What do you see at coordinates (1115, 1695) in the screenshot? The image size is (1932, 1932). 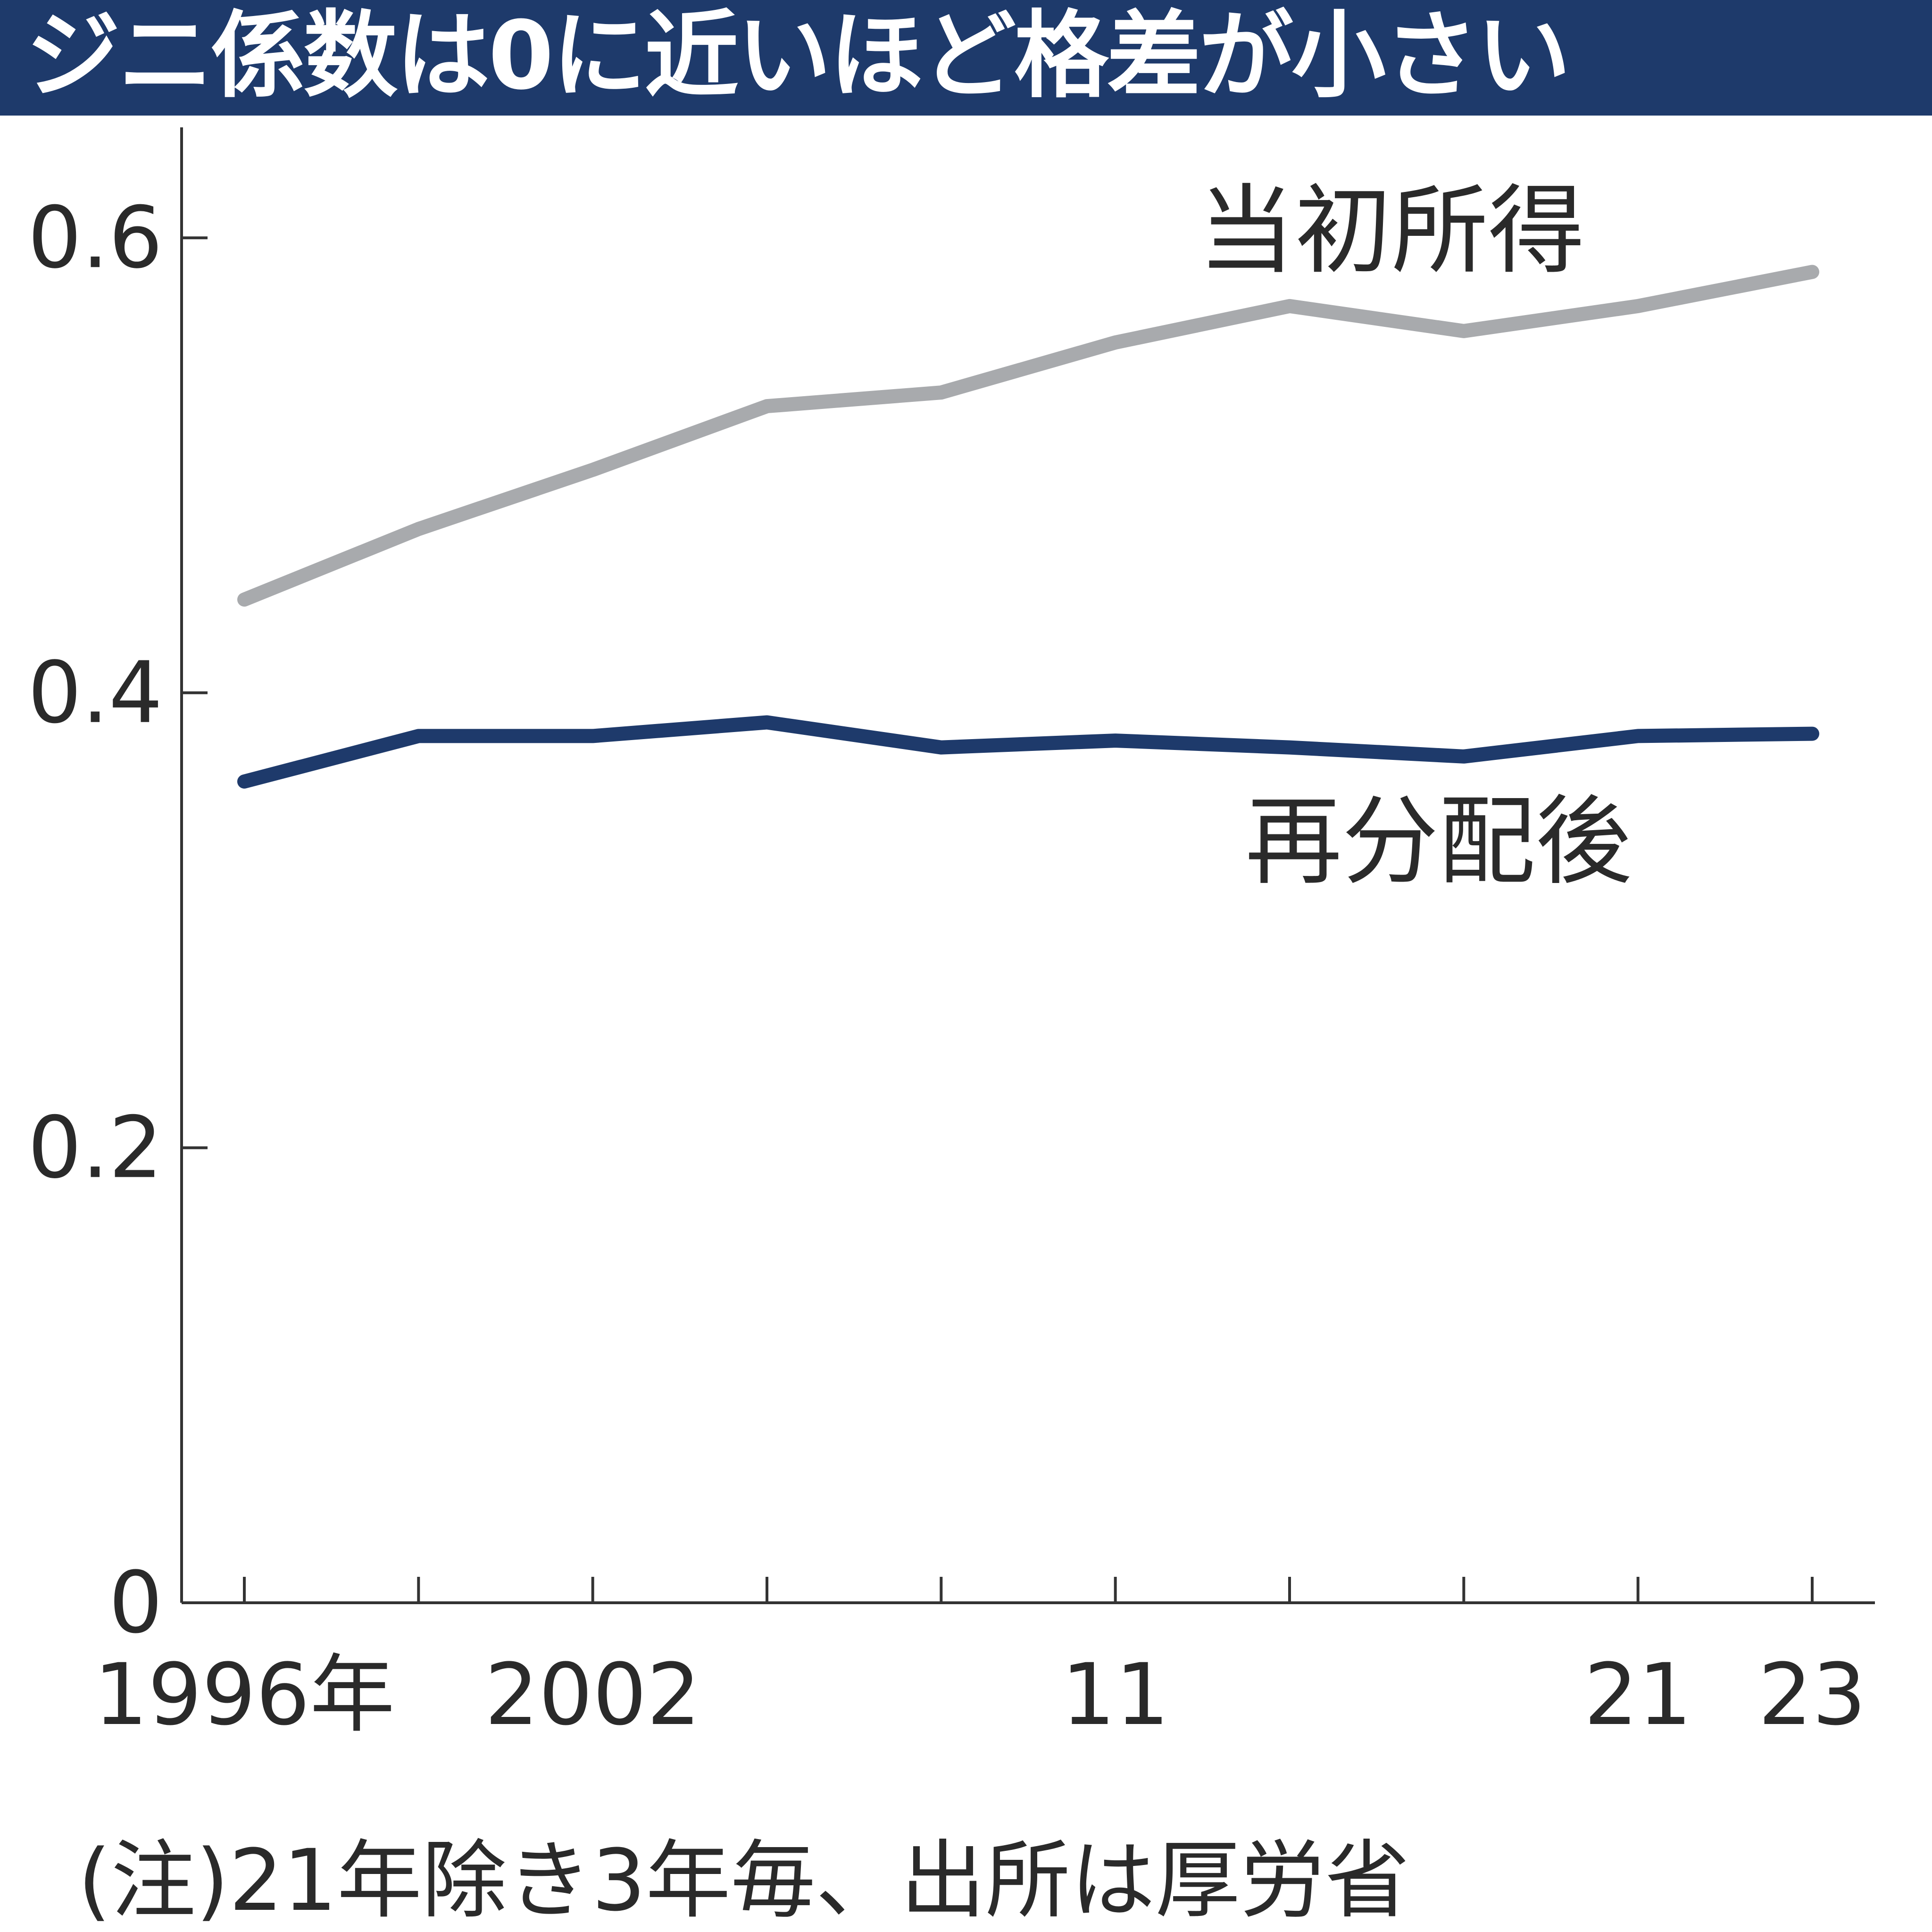 I see `x-tick-label: 11` at bounding box center [1115, 1695].